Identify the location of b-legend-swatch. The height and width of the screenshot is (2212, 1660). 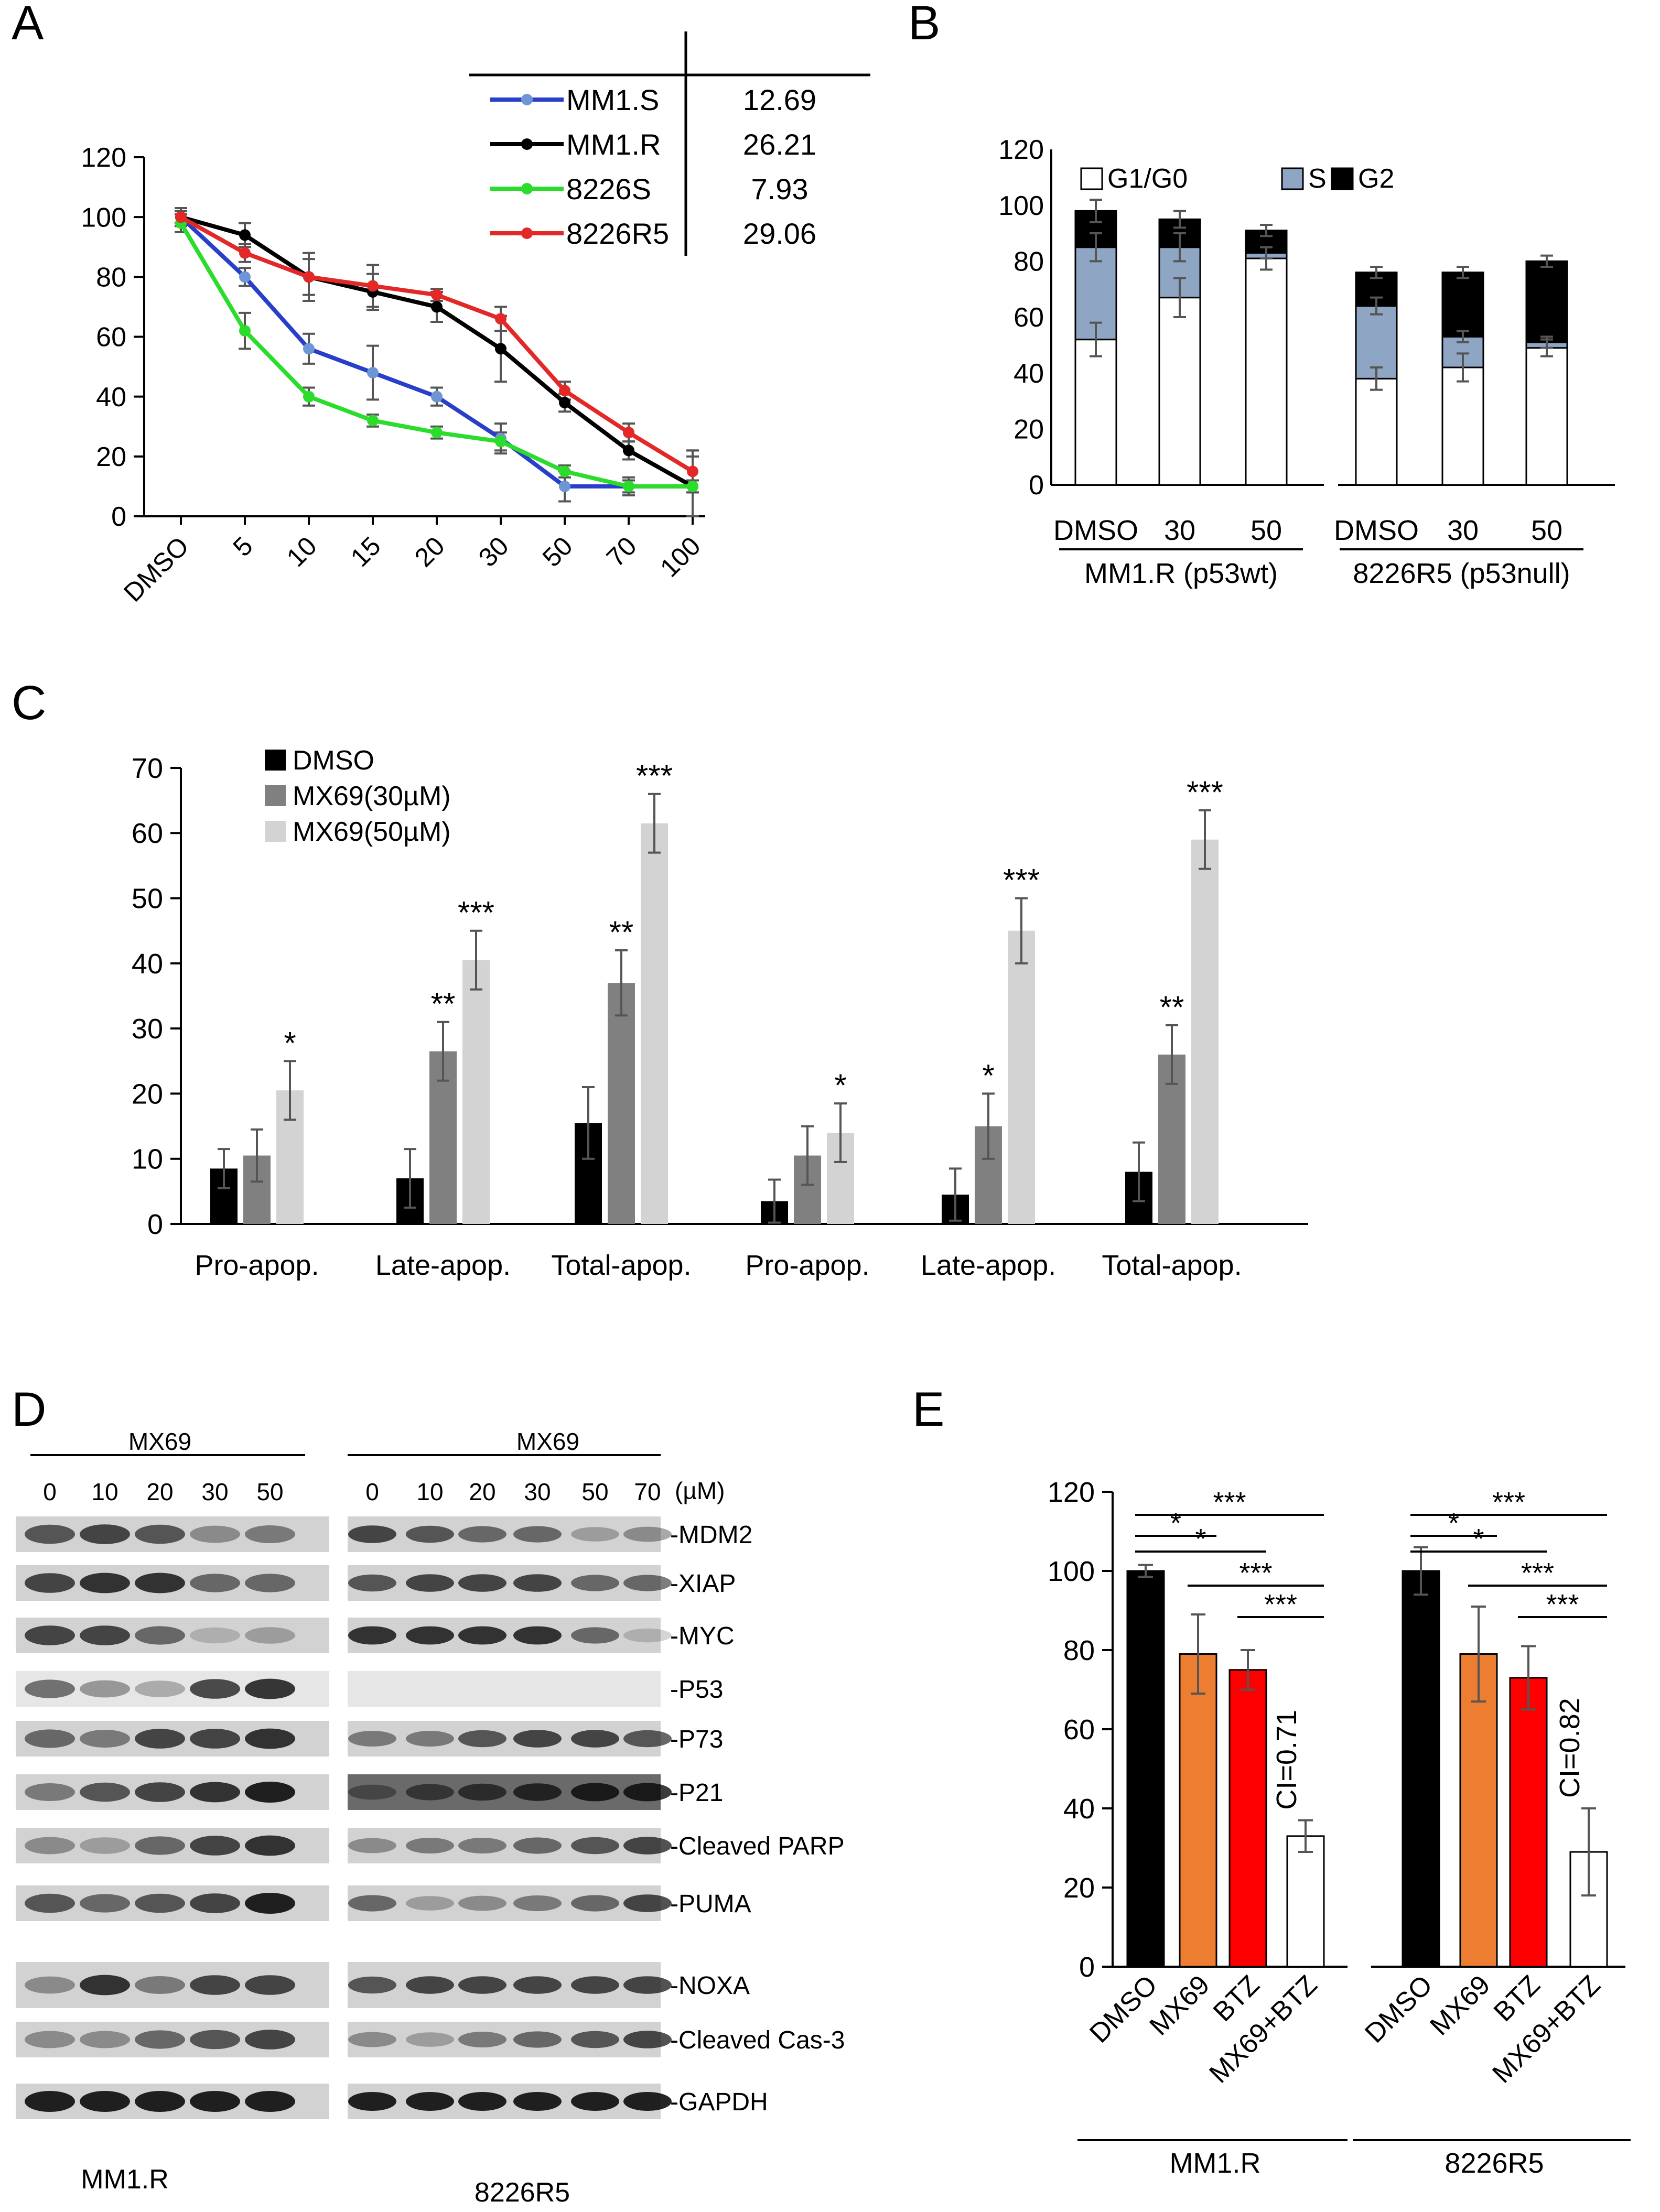
(1091, 178).